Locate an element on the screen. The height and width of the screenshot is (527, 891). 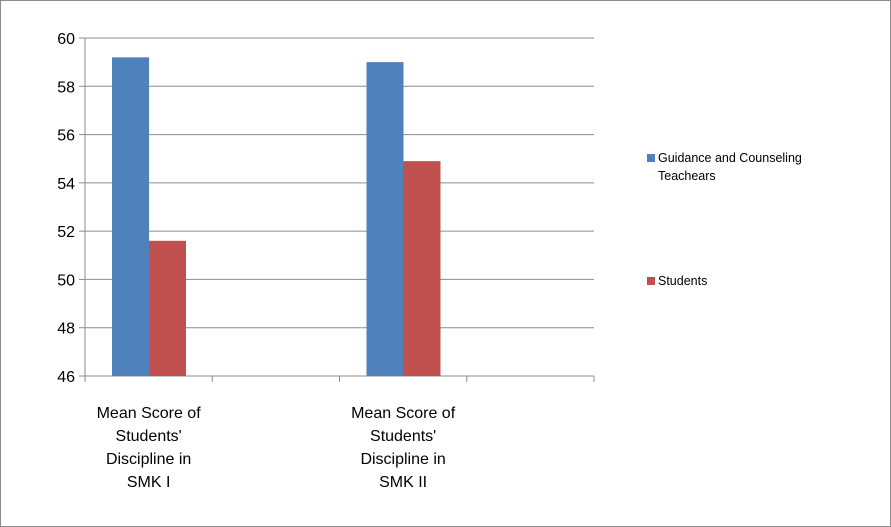
y-tick-label: 50 is located at coordinates (66, 280).